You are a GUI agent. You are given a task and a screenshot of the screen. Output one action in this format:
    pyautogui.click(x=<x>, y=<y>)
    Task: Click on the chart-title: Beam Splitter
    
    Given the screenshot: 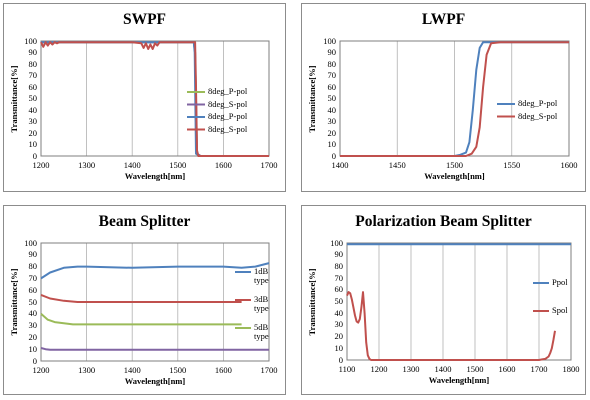 What is the action you would take?
    pyautogui.click(x=144, y=221)
    